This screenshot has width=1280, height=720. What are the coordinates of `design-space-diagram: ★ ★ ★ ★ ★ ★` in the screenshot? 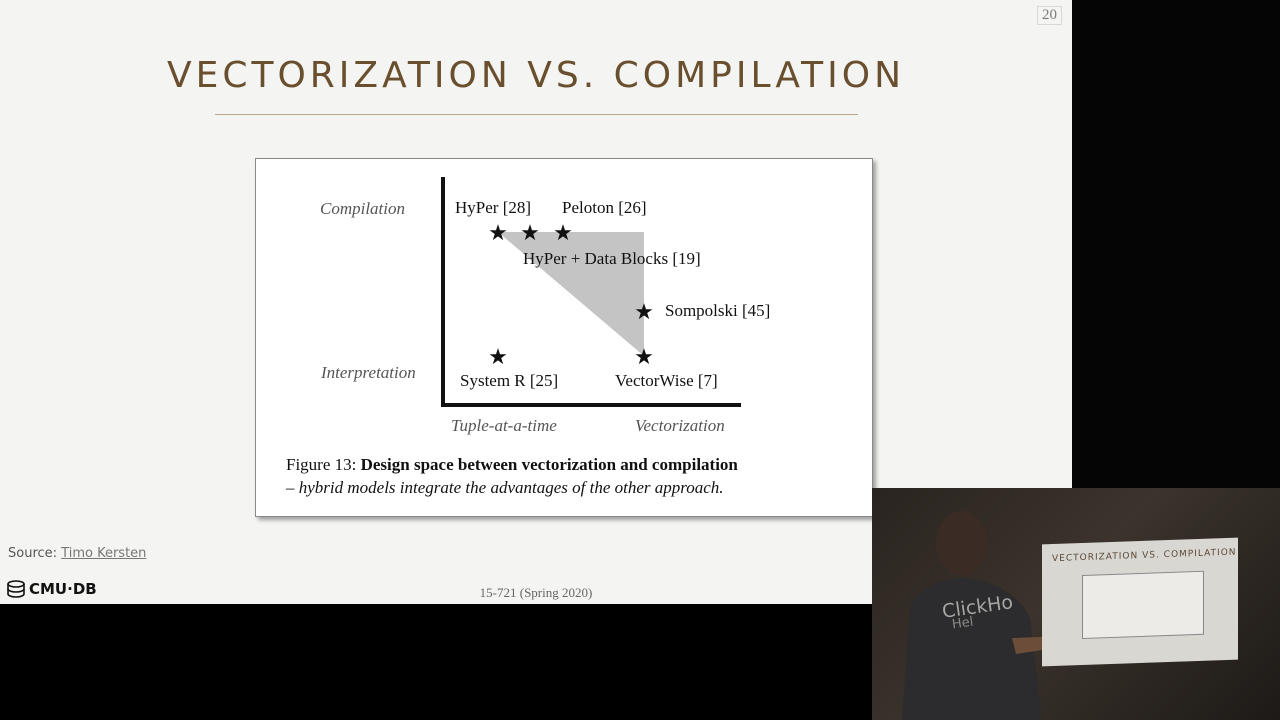 It's located at (591, 292).